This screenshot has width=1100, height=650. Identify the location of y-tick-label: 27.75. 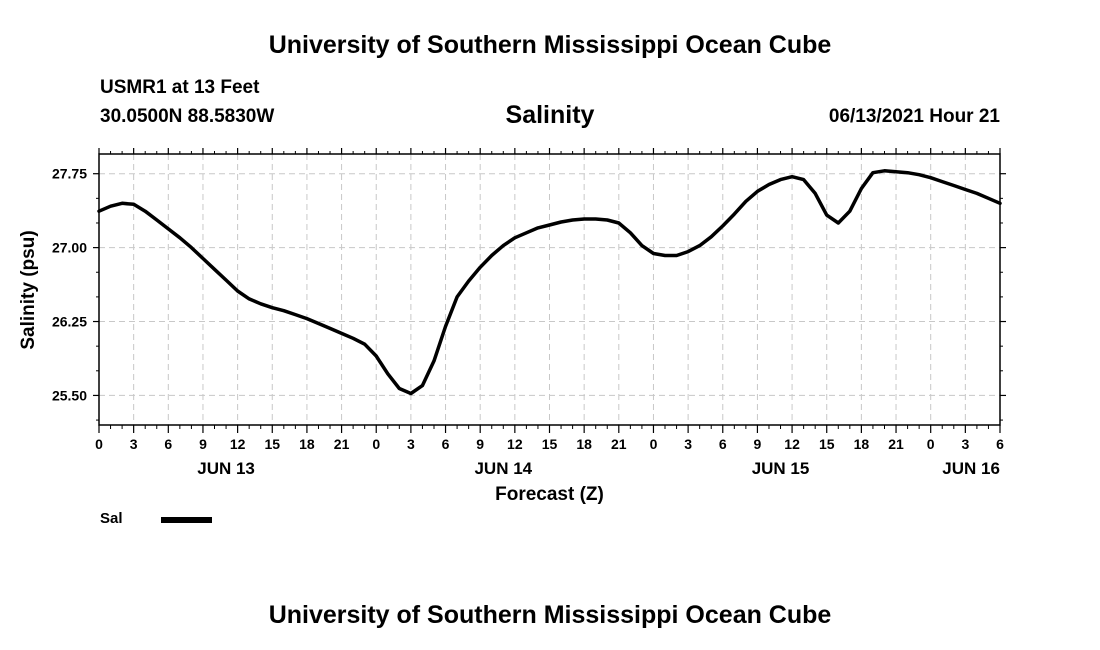
(69, 174).